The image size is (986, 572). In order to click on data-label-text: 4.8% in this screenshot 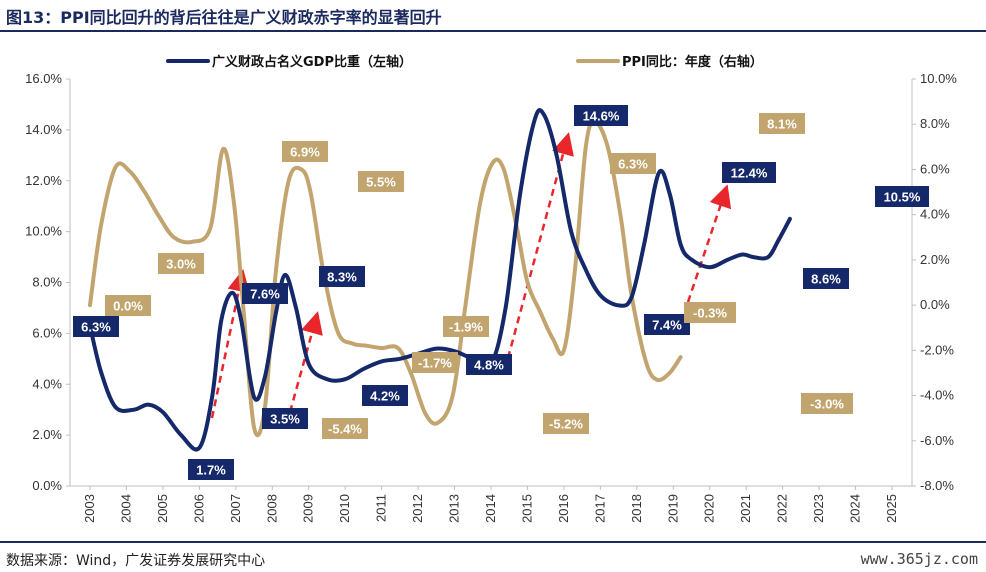, I will do `click(489, 365)`.